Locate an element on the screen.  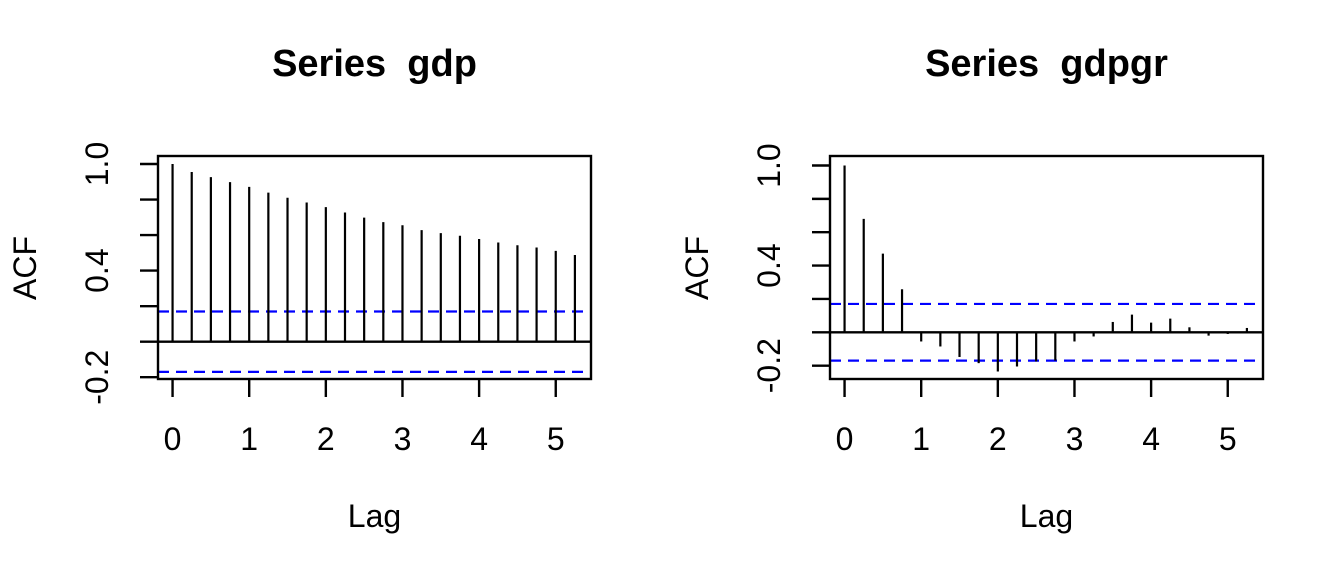
chart-title-gdp: Series gdp is located at coordinates (374, 64).